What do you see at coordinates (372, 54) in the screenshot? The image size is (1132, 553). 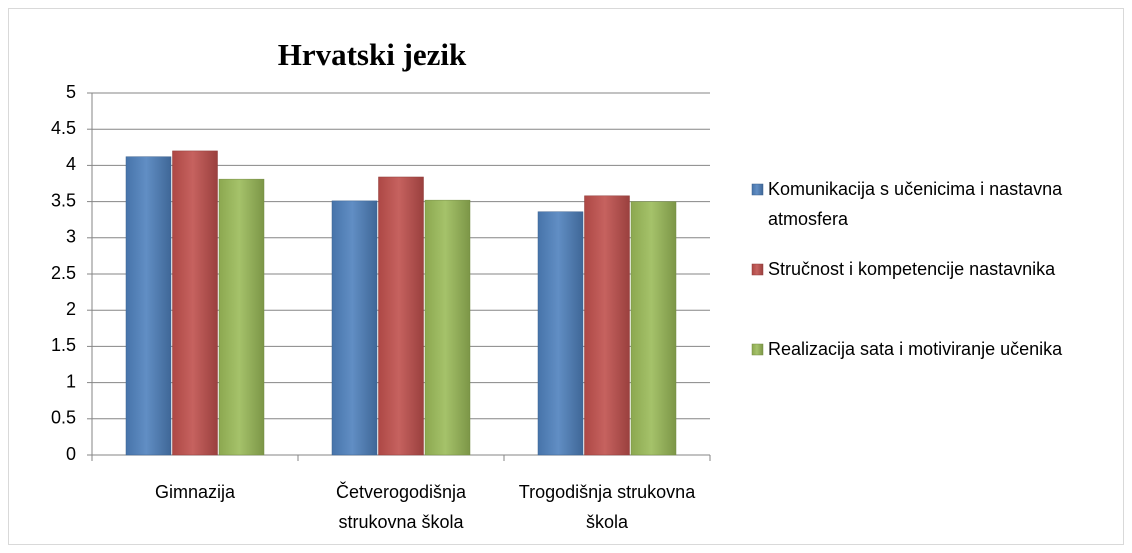 I see `chart-title: Hrvatski jezik` at bounding box center [372, 54].